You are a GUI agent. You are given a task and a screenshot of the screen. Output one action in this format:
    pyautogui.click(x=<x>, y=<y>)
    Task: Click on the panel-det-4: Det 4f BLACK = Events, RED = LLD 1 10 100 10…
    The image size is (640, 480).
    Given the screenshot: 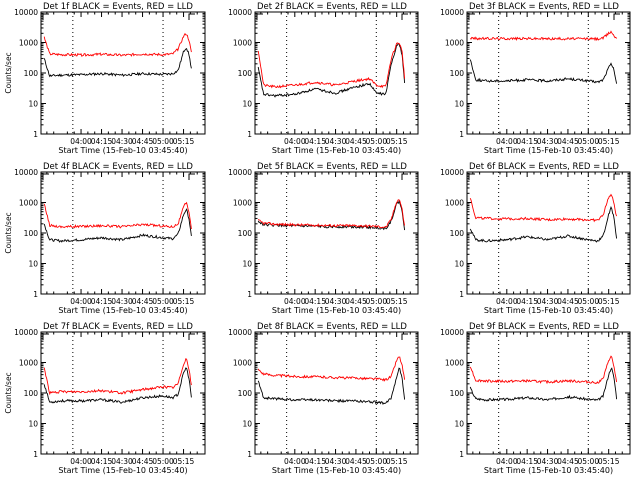 What is the action you would take?
    pyautogui.click(x=105, y=238)
    